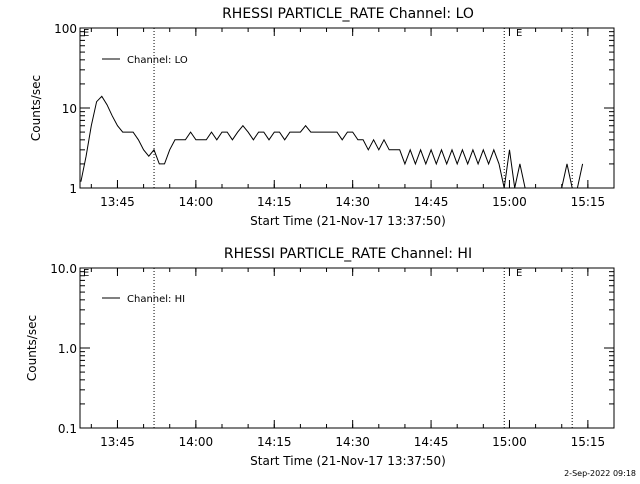  I want to click on y-axis-label-hi: Counts/sec, so click(32, 348).